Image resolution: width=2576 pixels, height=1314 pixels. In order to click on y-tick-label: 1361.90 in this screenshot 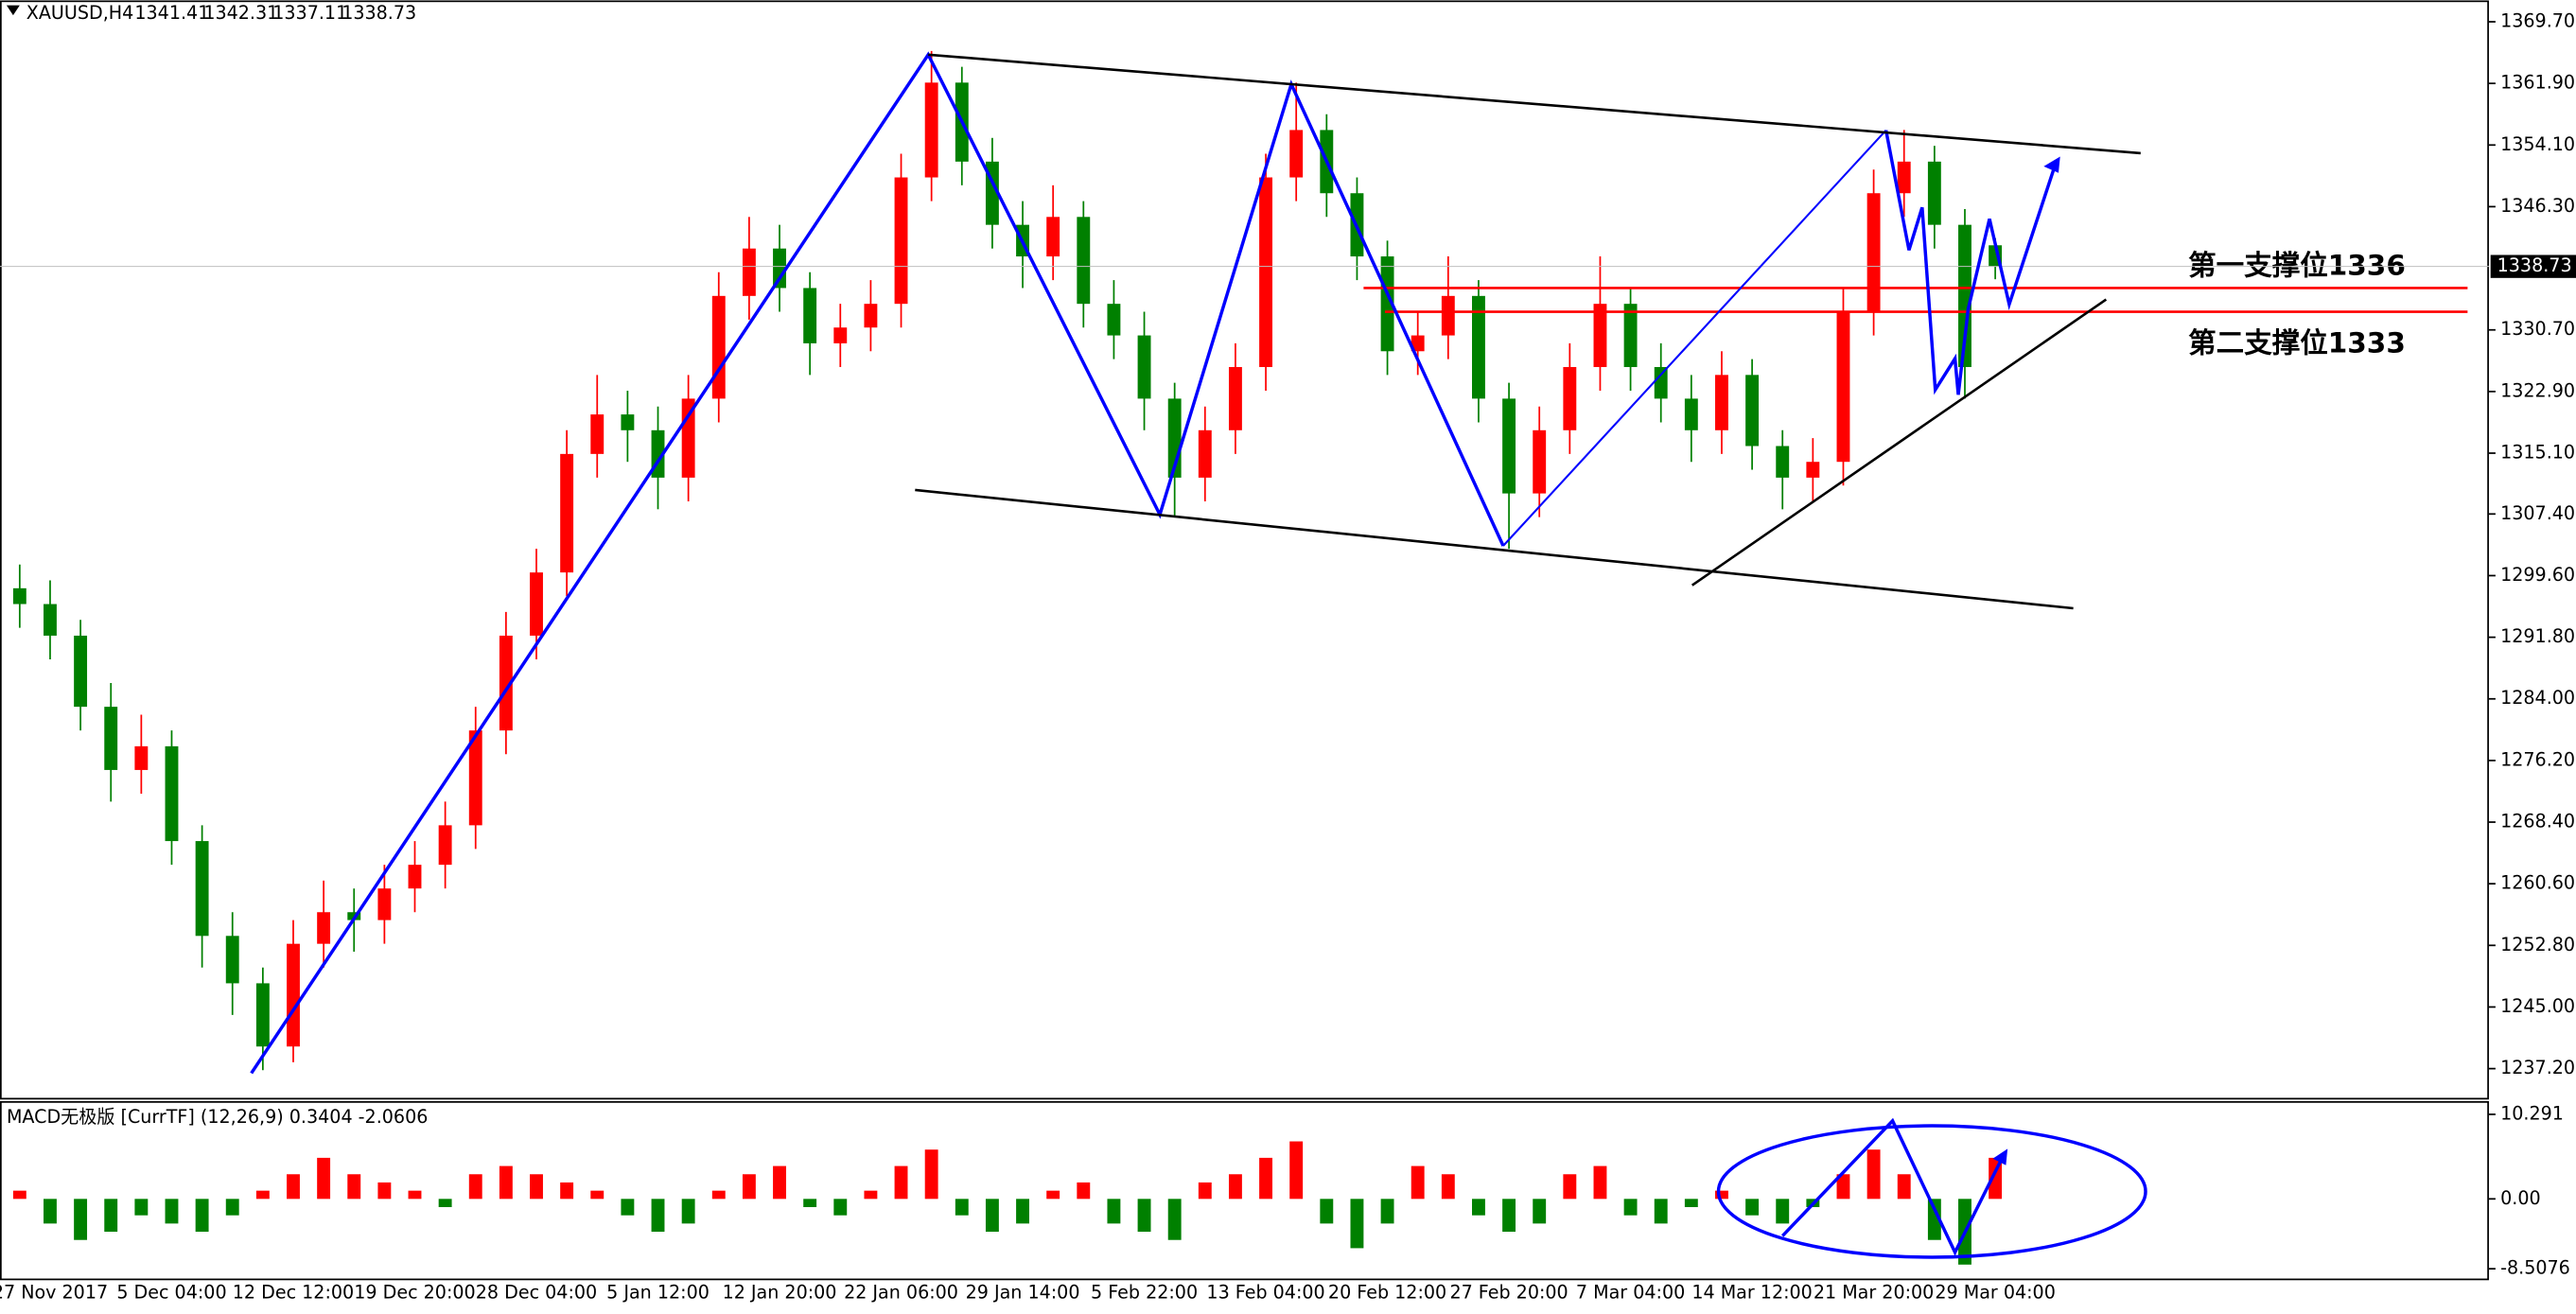, I will do `click(2538, 83)`.